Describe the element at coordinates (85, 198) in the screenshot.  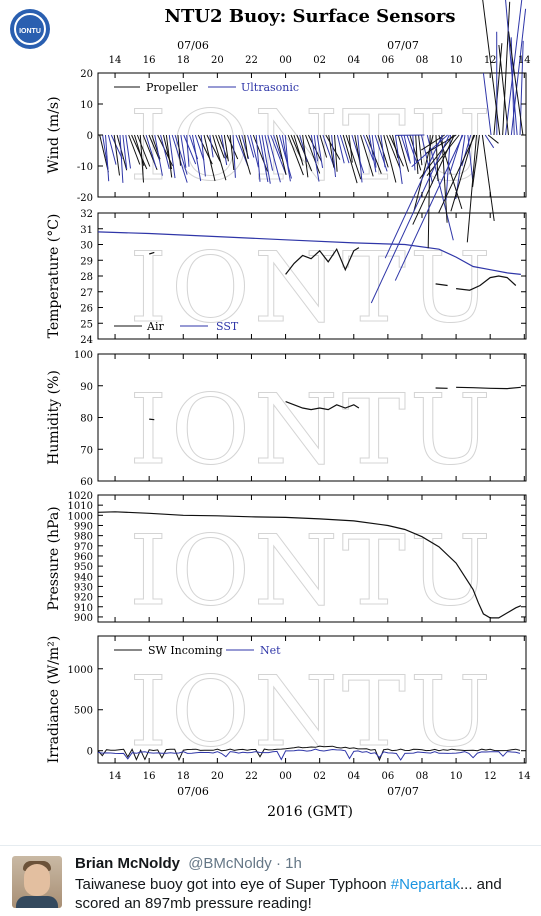
I see `ytick-label-wind: -20` at that location.